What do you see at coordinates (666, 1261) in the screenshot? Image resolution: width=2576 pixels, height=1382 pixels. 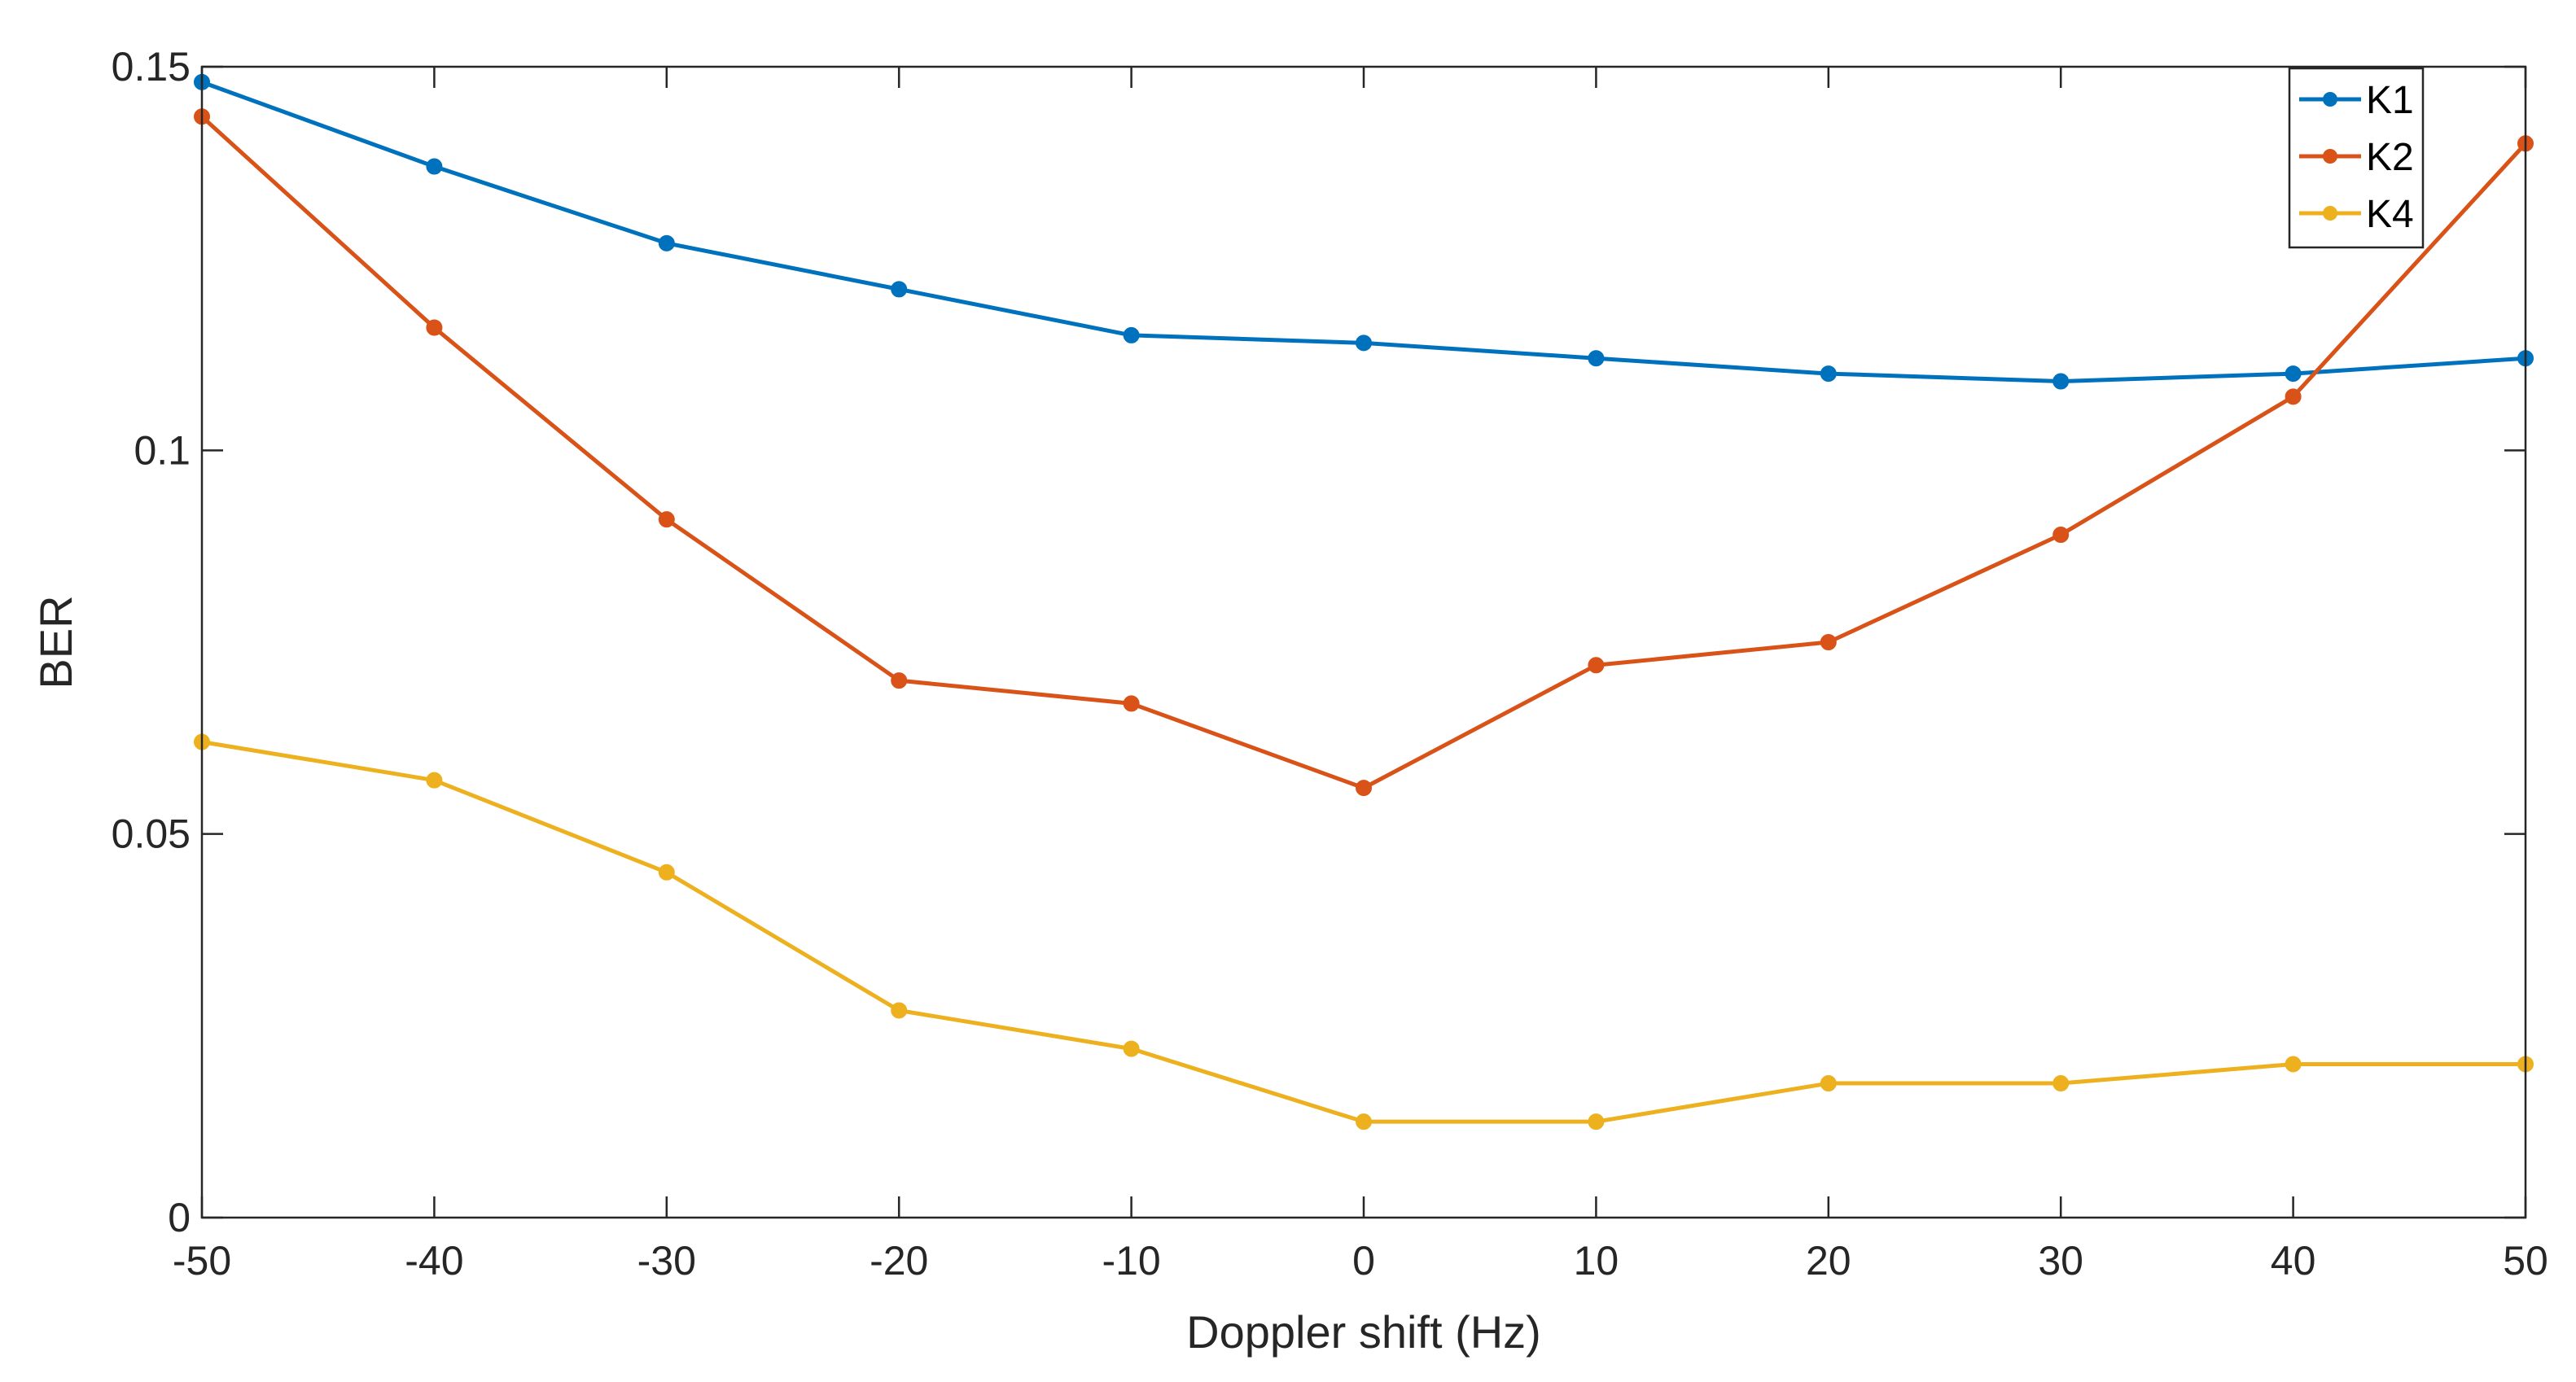 I see `x-tick-label: -30` at bounding box center [666, 1261].